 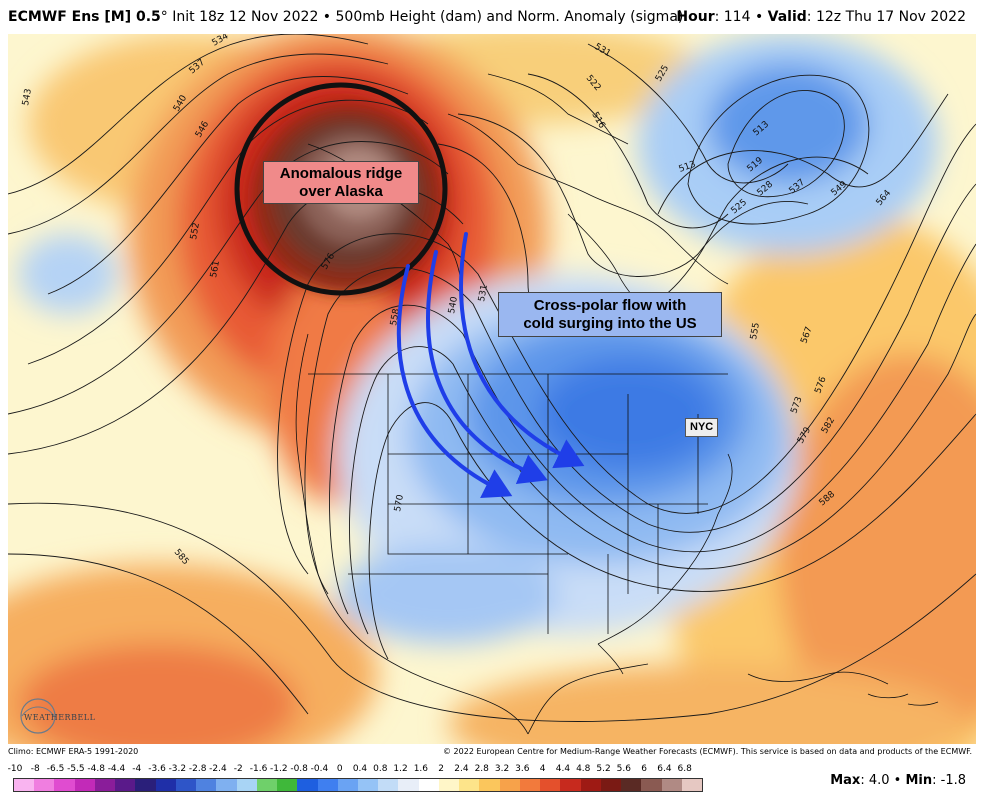 What do you see at coordinates (238, 769) in the screenshot?
I see `scale-tick-label: -2` at bounding box center [238, 769].